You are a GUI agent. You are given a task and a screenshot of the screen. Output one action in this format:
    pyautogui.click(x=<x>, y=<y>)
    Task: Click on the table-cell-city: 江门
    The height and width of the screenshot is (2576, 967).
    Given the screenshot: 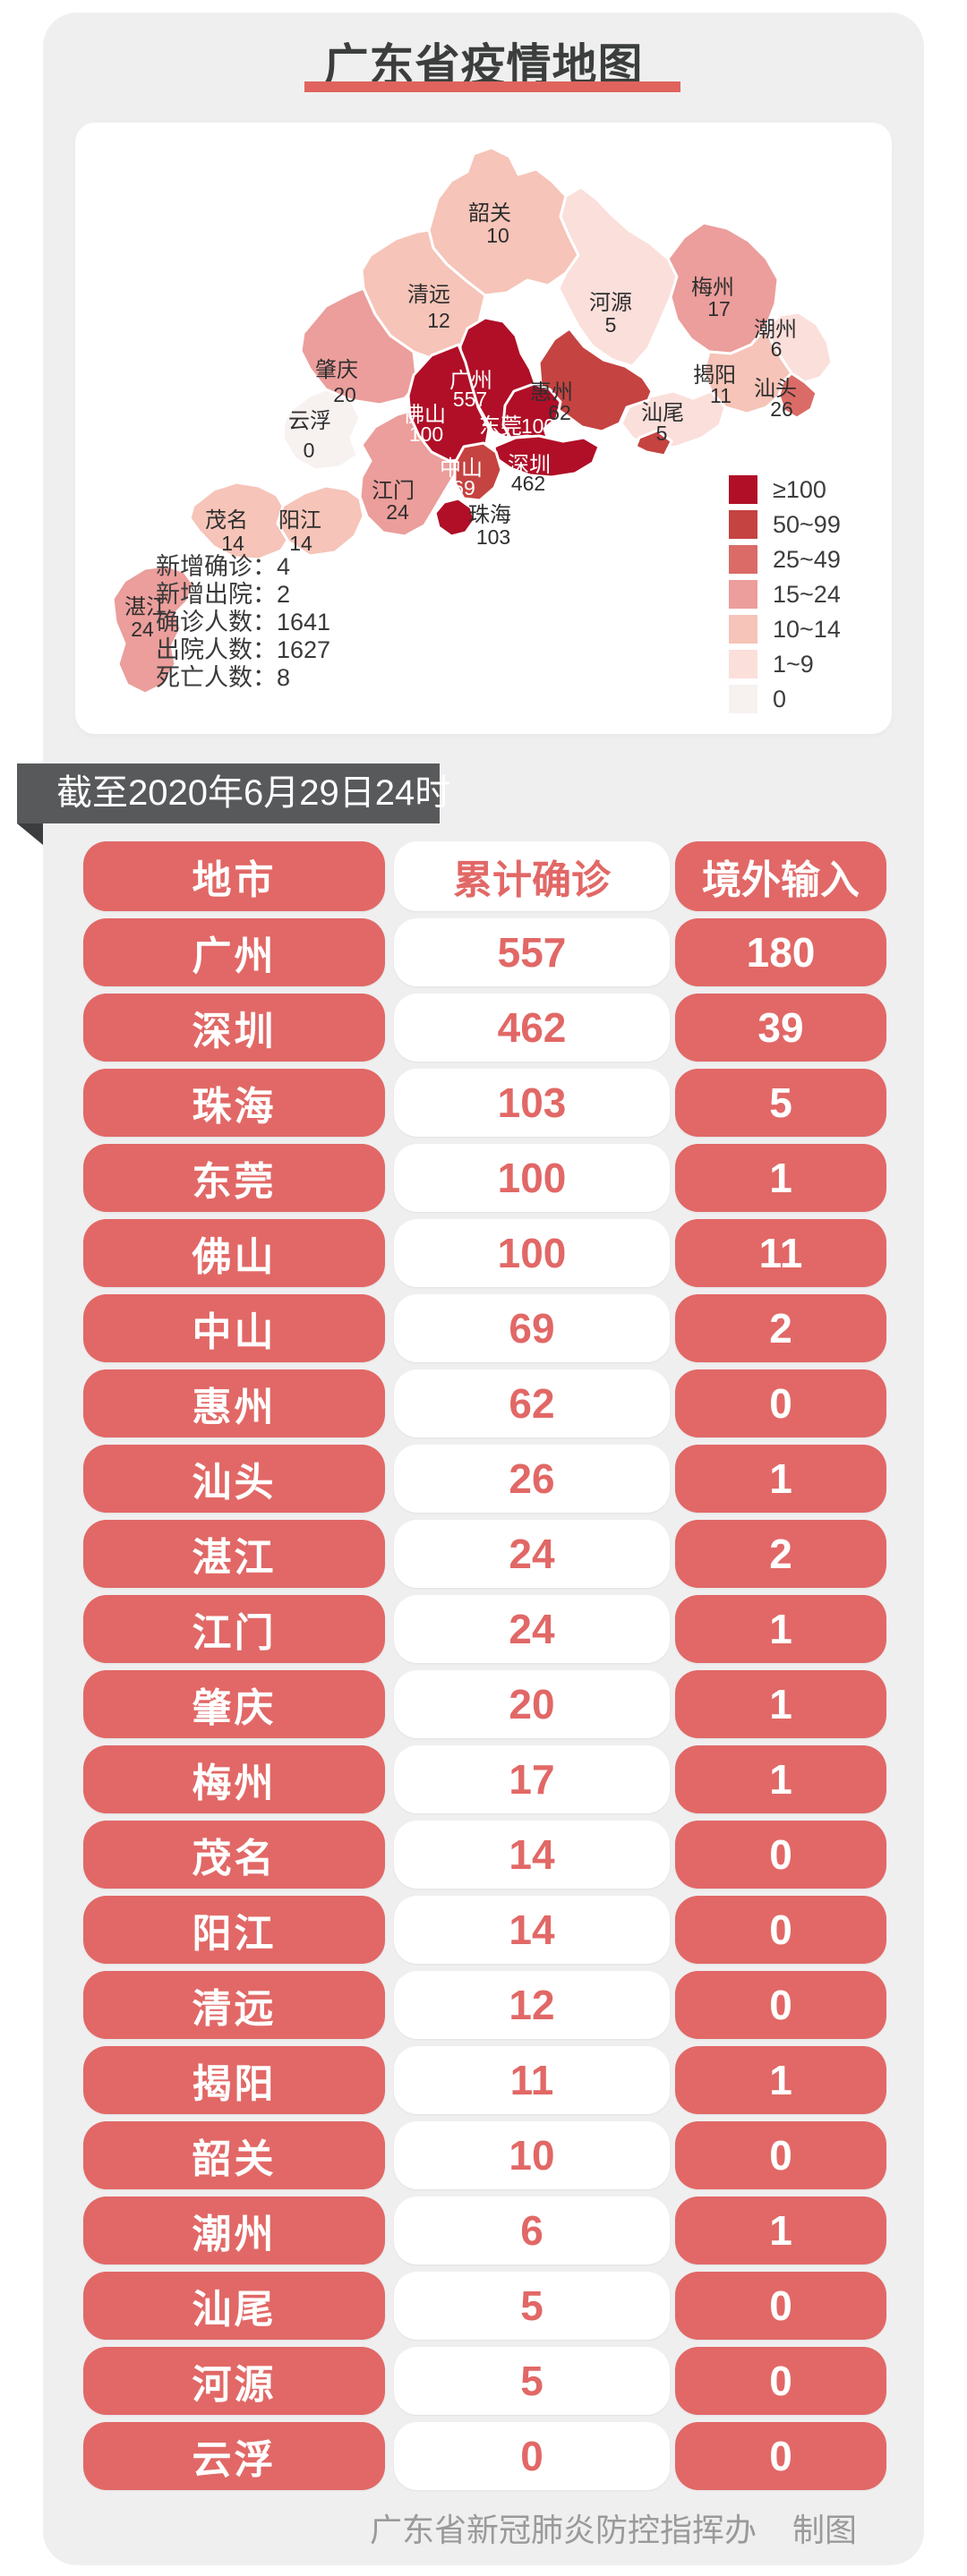 What is the action you would take?
    pyautogui.click(x=234, y=1629)
    